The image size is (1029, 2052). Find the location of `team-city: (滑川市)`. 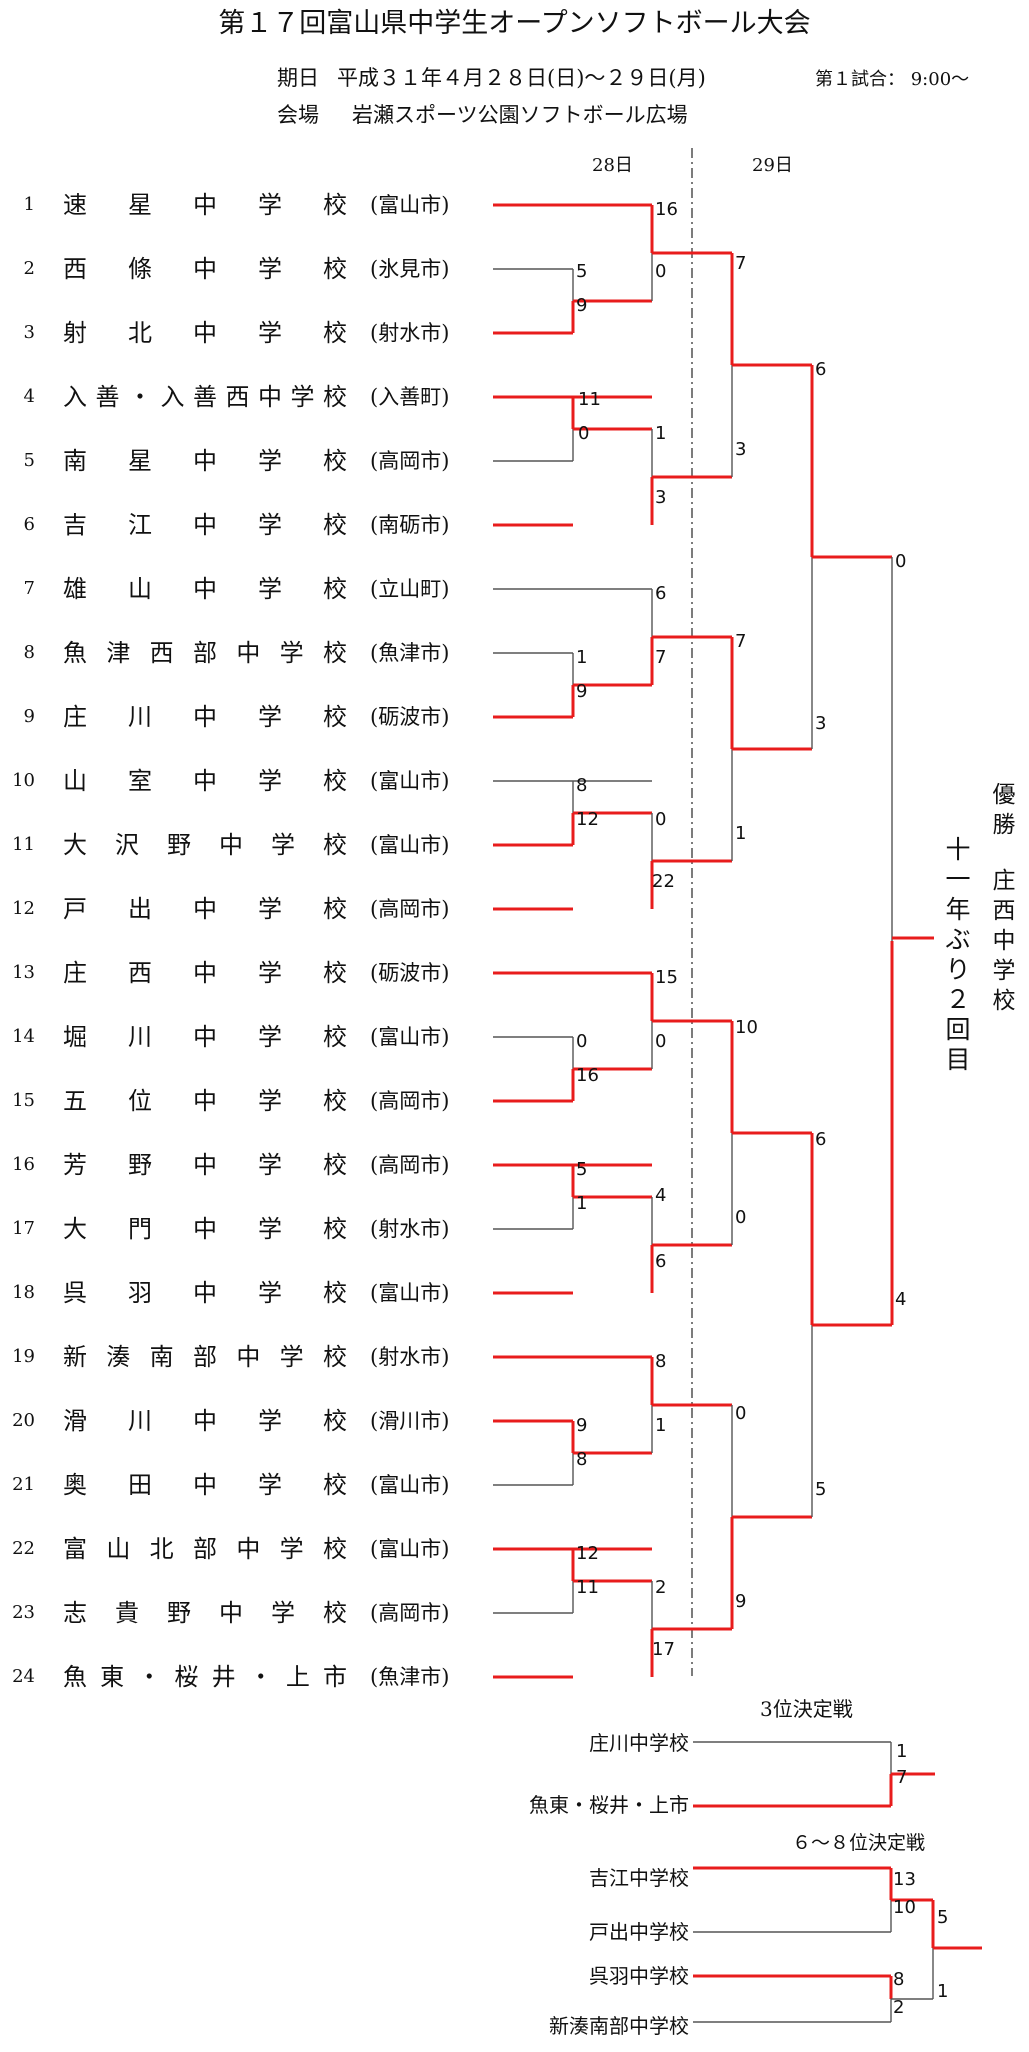

team-city: (滑川市) is located at coordinates (410, 1421).